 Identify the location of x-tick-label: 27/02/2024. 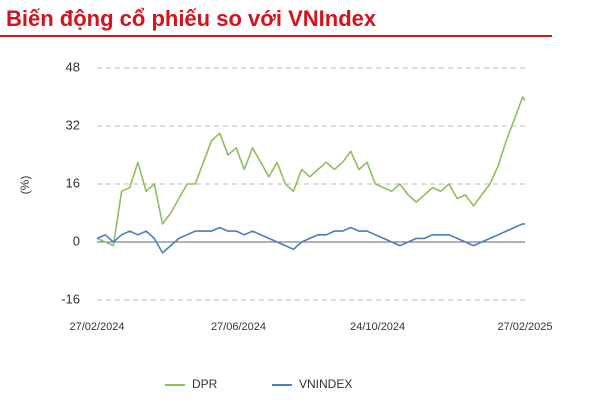
(96, 327).